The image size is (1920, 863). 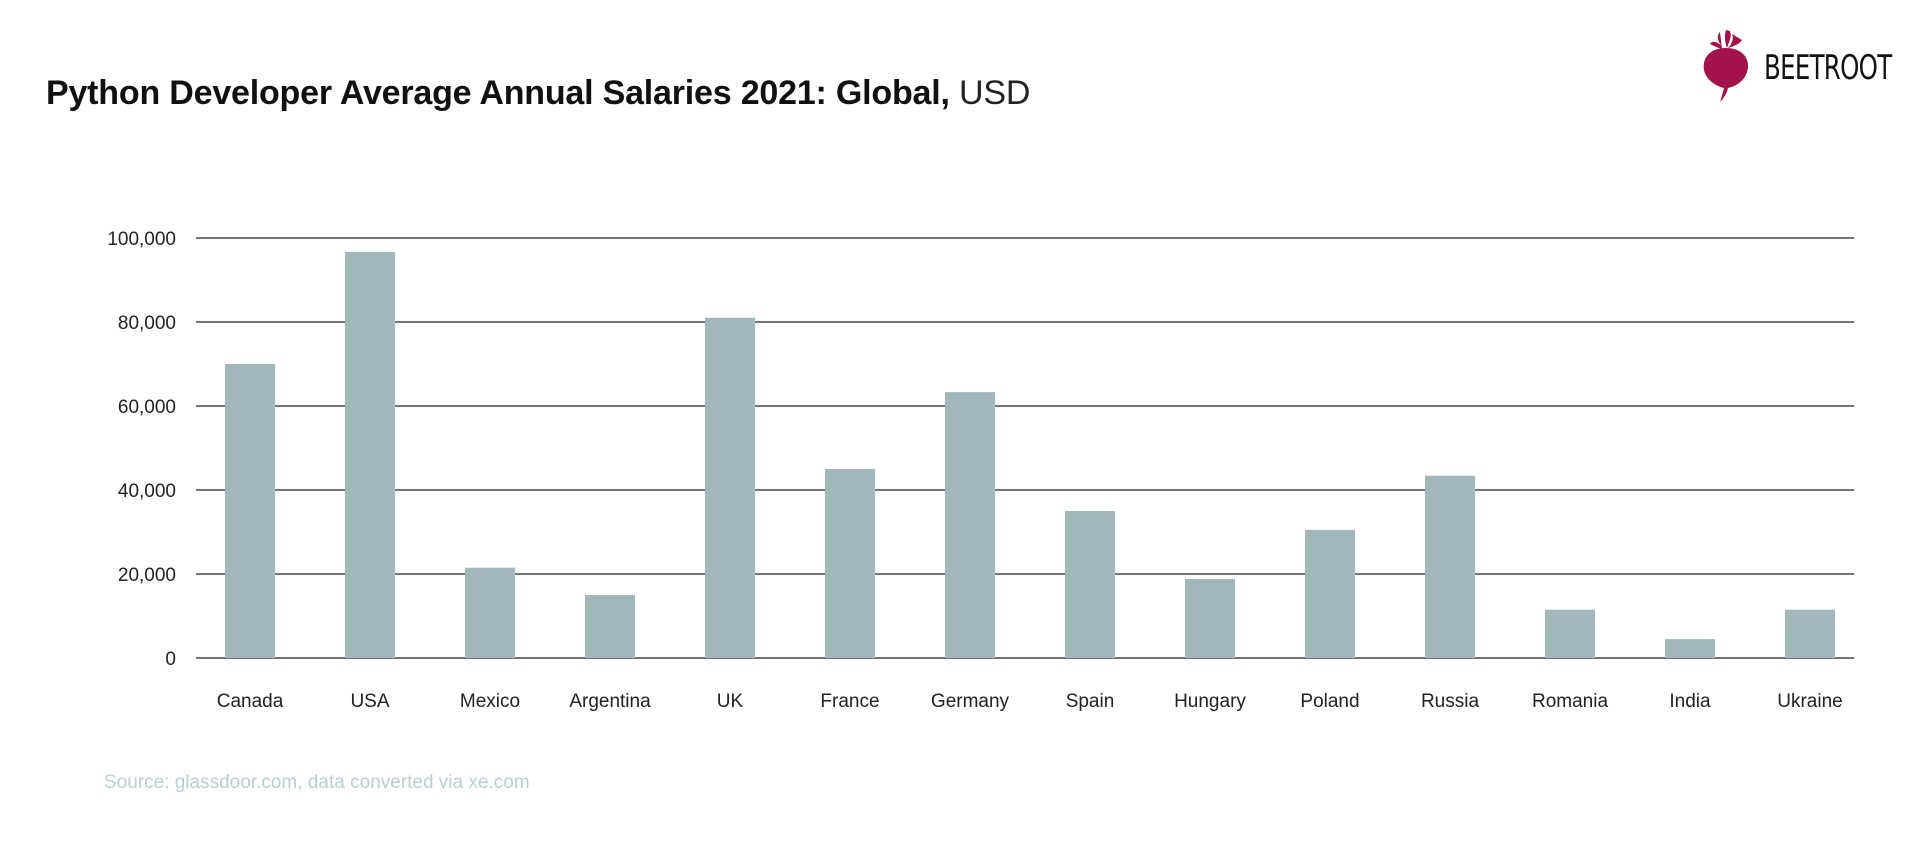 What do you see at coordinates (369, 701) in the screenshot?
I see `x-category-label: USA` at bounding box center [369, 701].